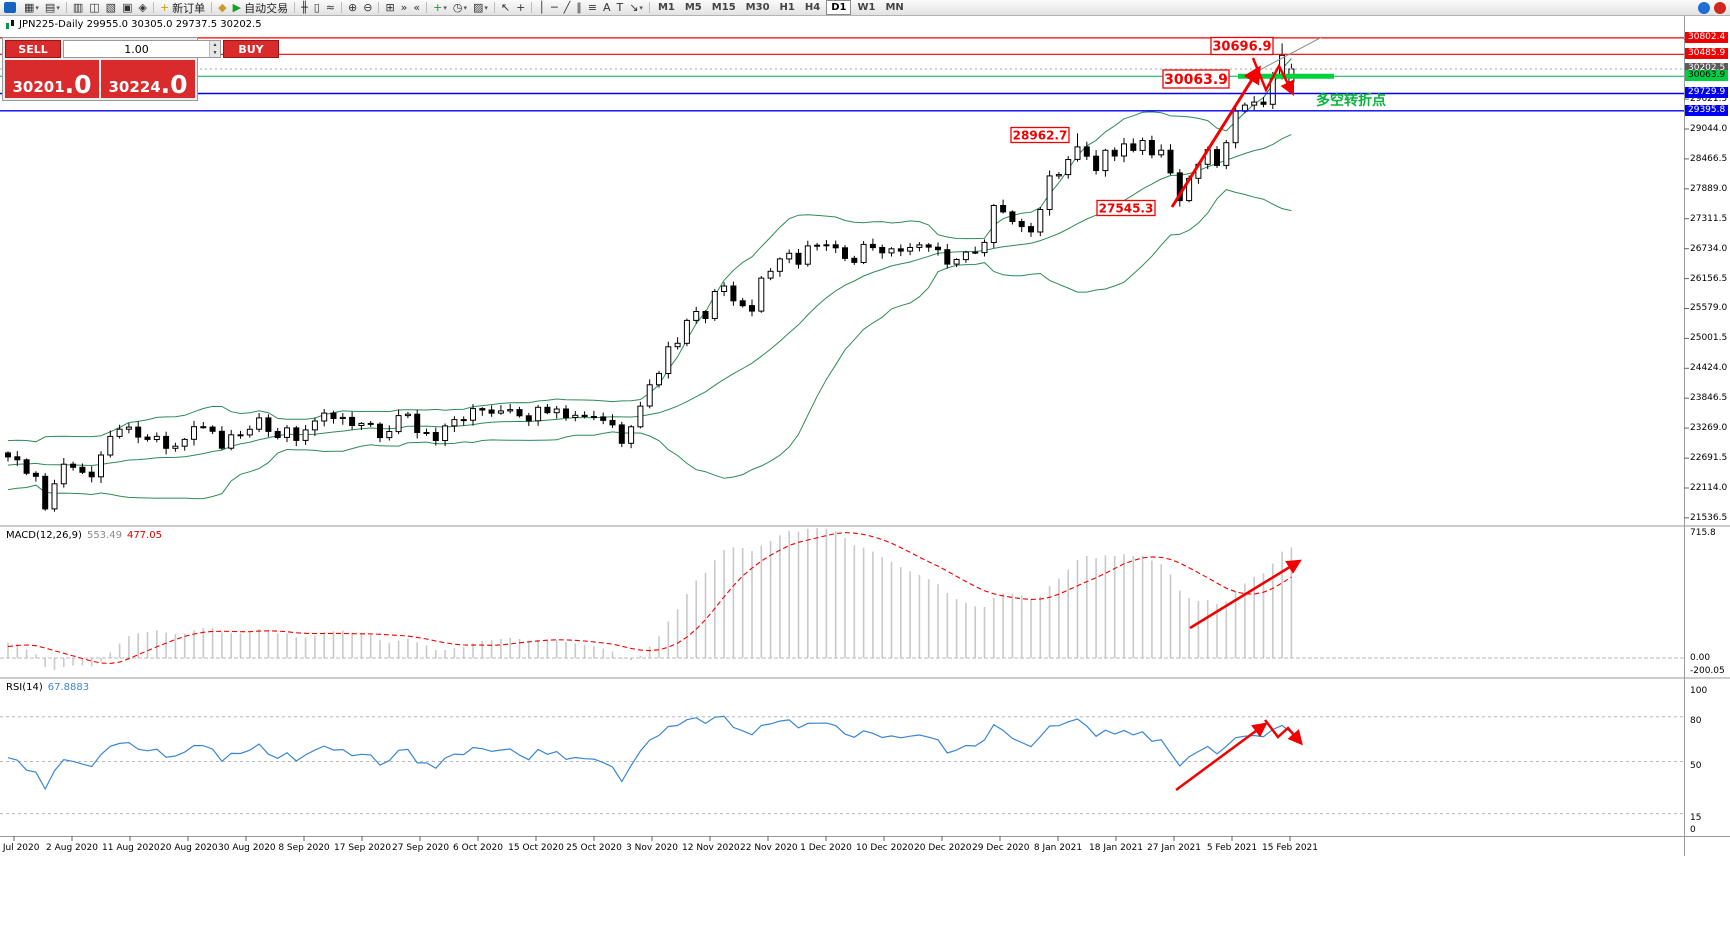  Describe the element at coordinates (33, 49) in the screenshot. I see `sell-button: SELL` at that location.